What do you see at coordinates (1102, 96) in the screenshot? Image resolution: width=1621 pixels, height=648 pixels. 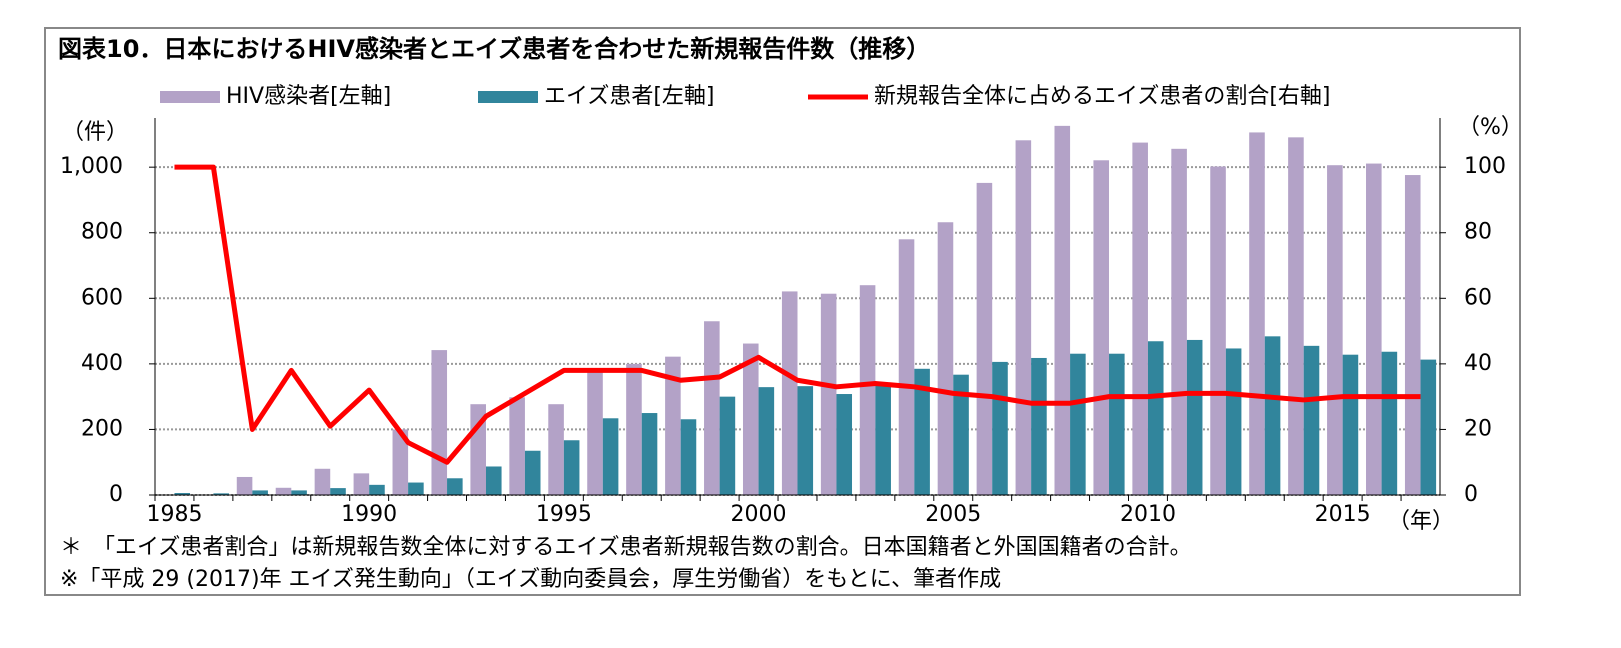 I see `legend-label: 新規報告全体に占めるエイズ患者の割合[右軸]` at bounding box center [1102, 96].